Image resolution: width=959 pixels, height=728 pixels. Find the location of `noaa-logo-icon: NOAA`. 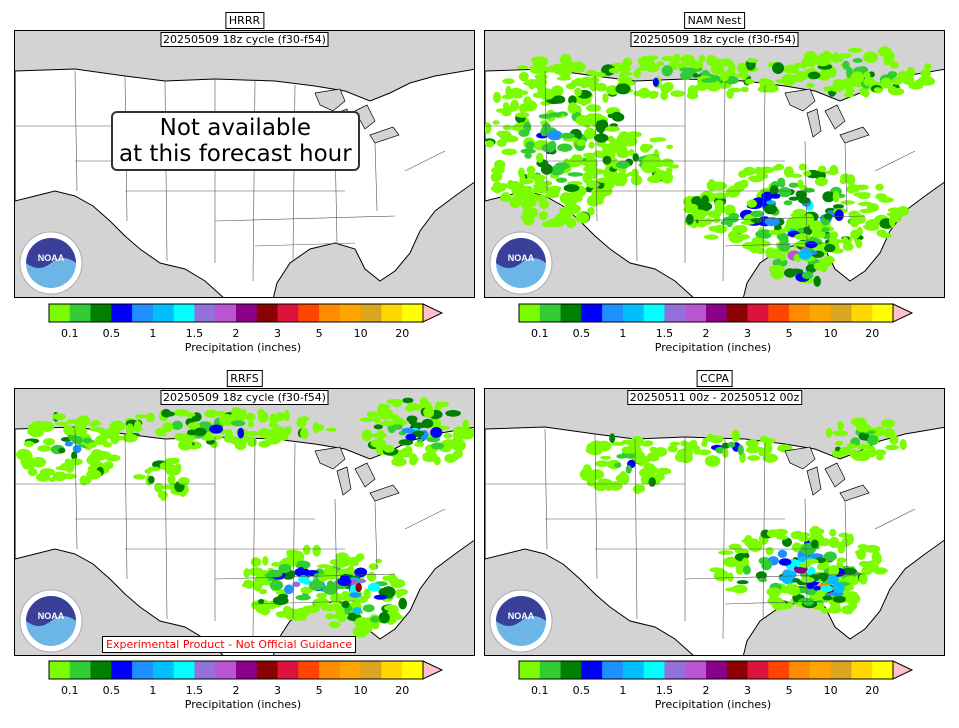

noaa-logo-icon: NOAA is located at coordinates (51, 621).